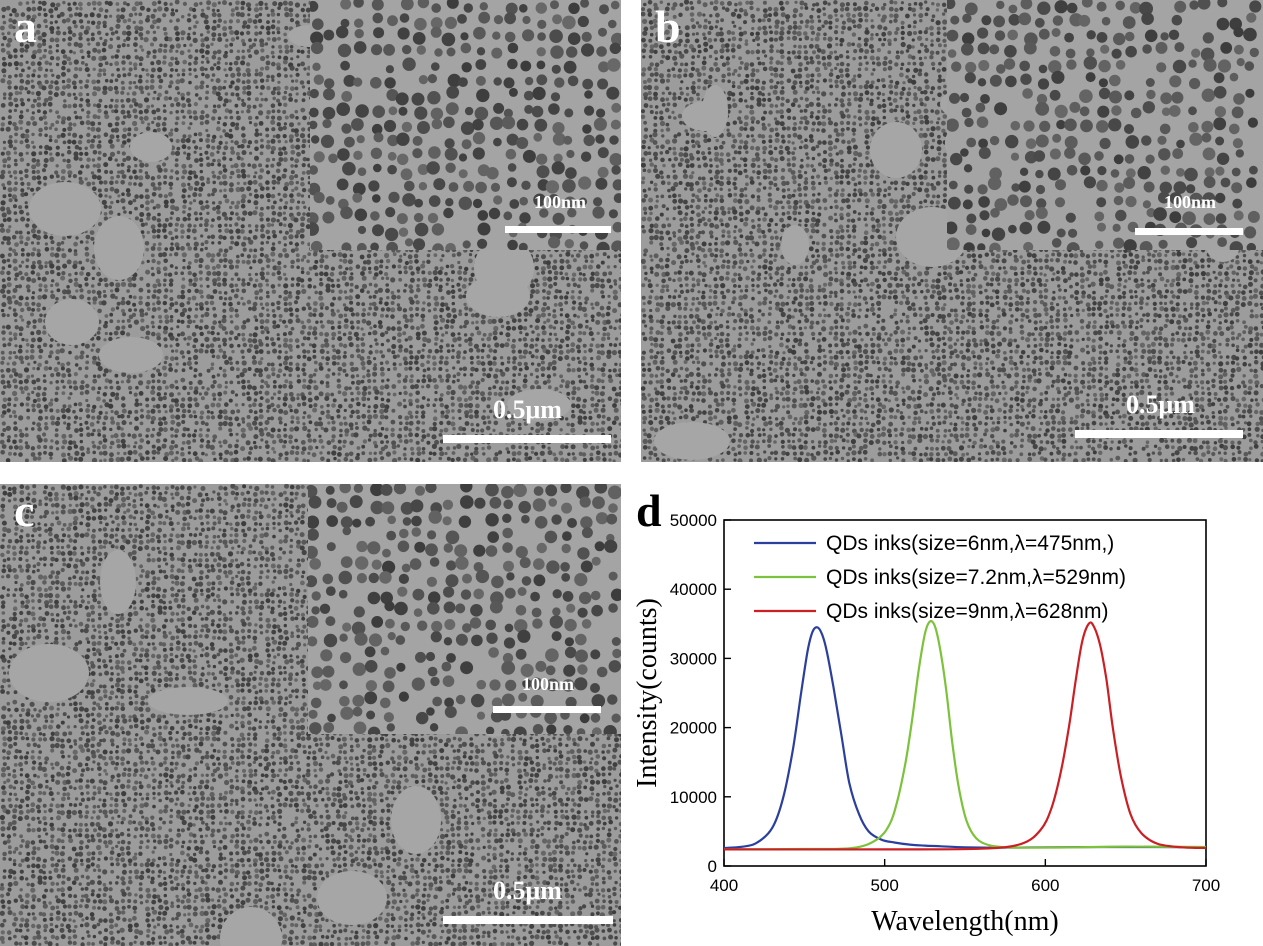  What do you see at coordinates (527, 410) in the screenshot?
I see `scale-label-a: 0.5μm` at bounding box center [527, 410].